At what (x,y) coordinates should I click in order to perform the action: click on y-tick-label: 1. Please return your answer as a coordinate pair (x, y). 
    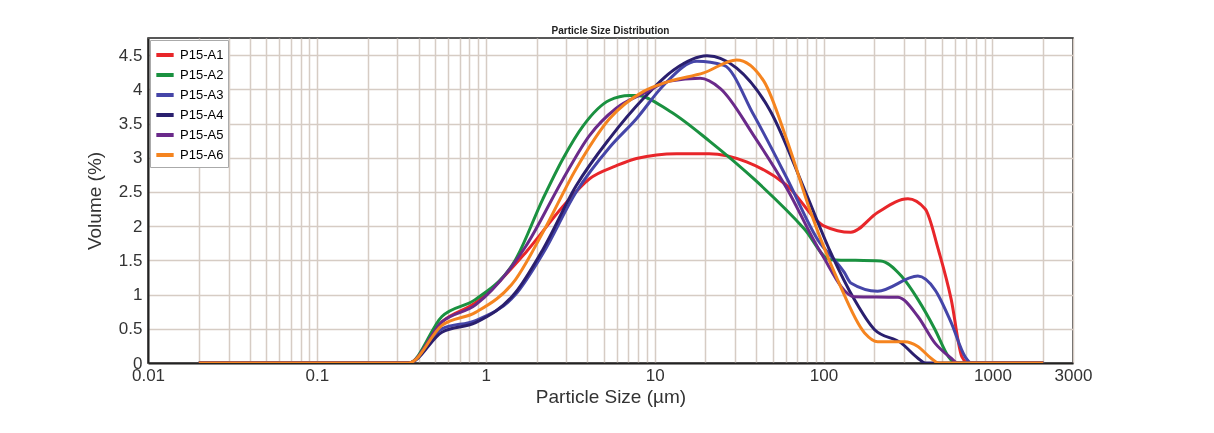
    Looking at the image, I should click on (138, 295).